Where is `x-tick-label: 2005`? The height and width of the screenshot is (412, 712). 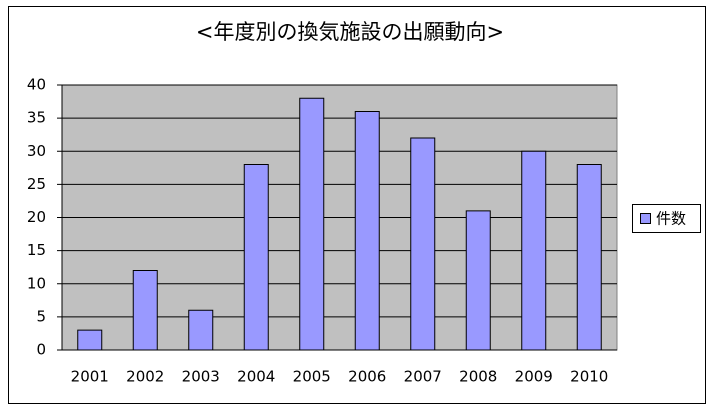 x-tick-label: 2005 is located at coordinates (312, 377).